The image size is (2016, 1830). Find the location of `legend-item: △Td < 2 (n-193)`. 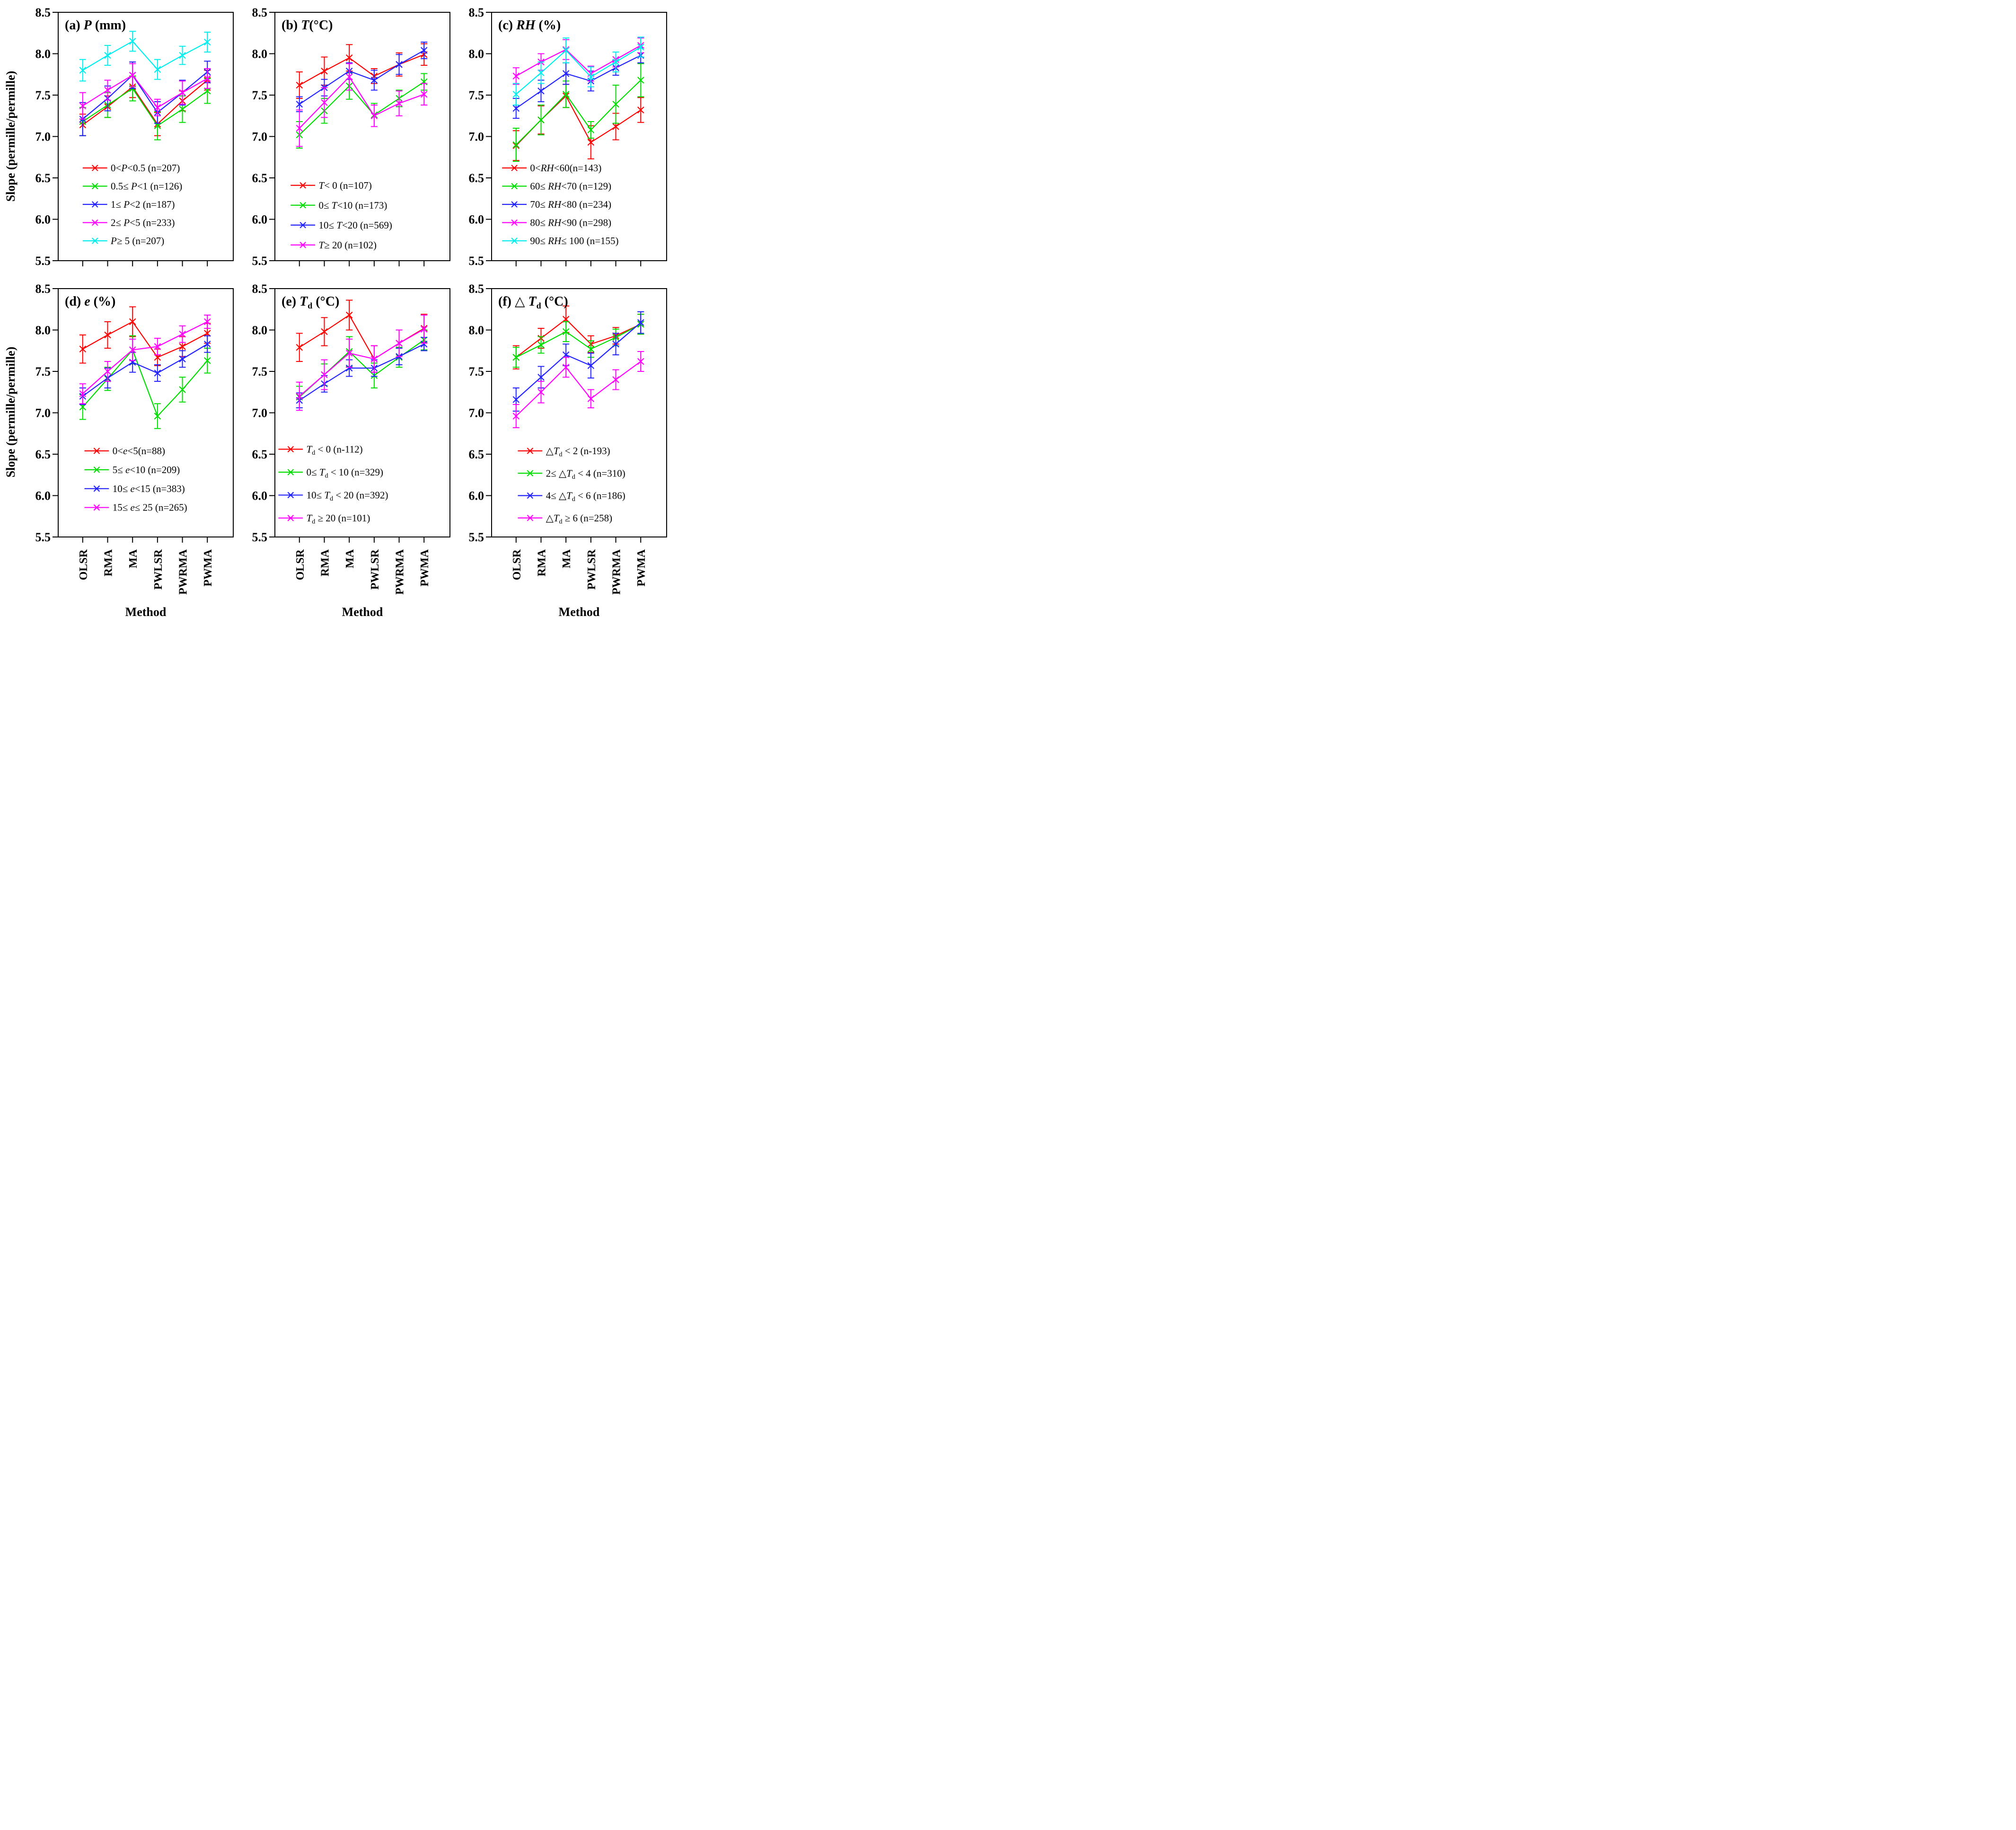

legend-item: △Td < 2 (n-193) is located at coordinates (564, 452).